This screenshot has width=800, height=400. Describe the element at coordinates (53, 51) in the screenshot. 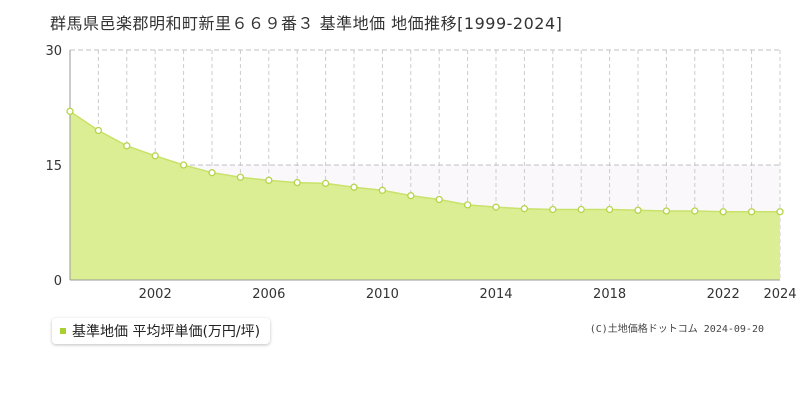

I see `y-tick-label: 30` at that location.